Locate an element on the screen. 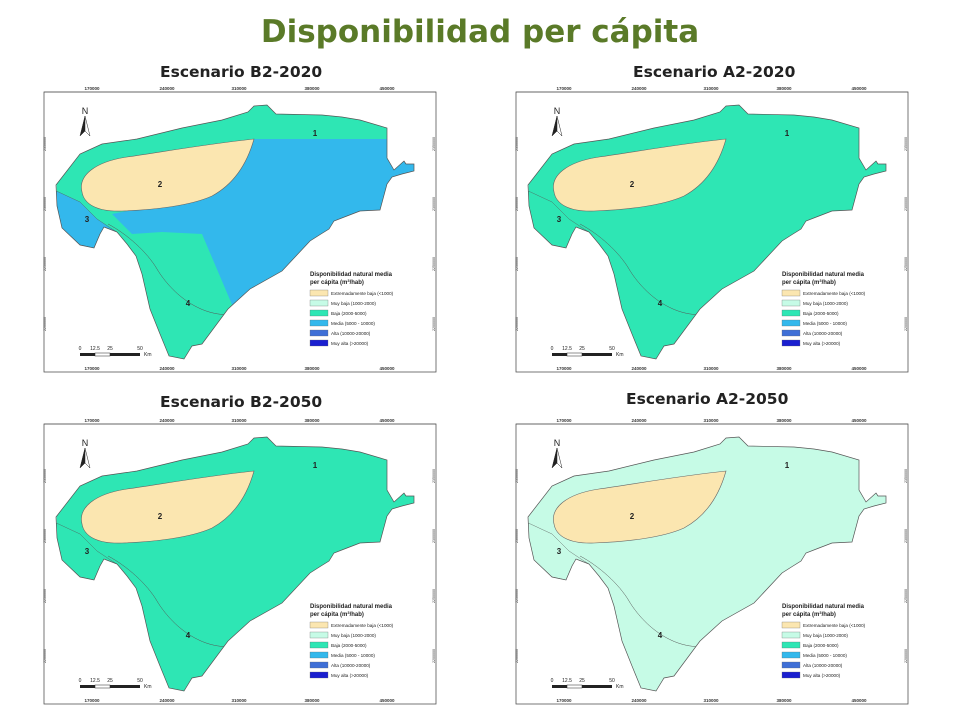  page-title: Disponibilidad per cápita is located at coordinates (480, 32).